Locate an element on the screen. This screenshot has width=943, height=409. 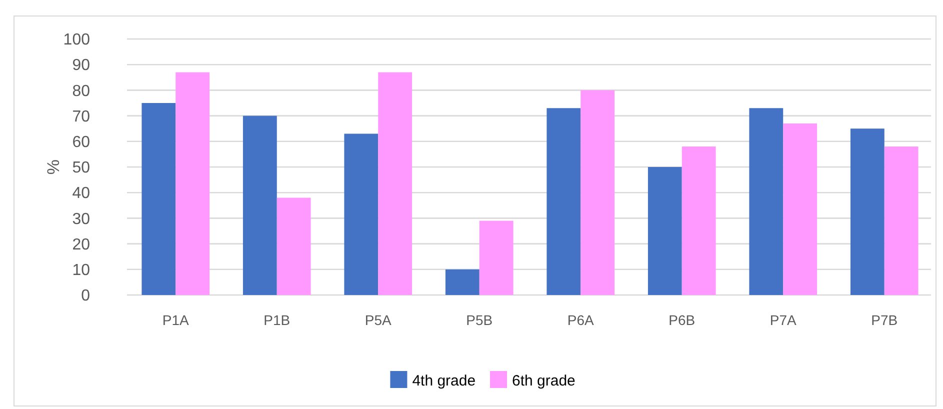
y-tick-label: 10 is located at coordinates (81, 270).